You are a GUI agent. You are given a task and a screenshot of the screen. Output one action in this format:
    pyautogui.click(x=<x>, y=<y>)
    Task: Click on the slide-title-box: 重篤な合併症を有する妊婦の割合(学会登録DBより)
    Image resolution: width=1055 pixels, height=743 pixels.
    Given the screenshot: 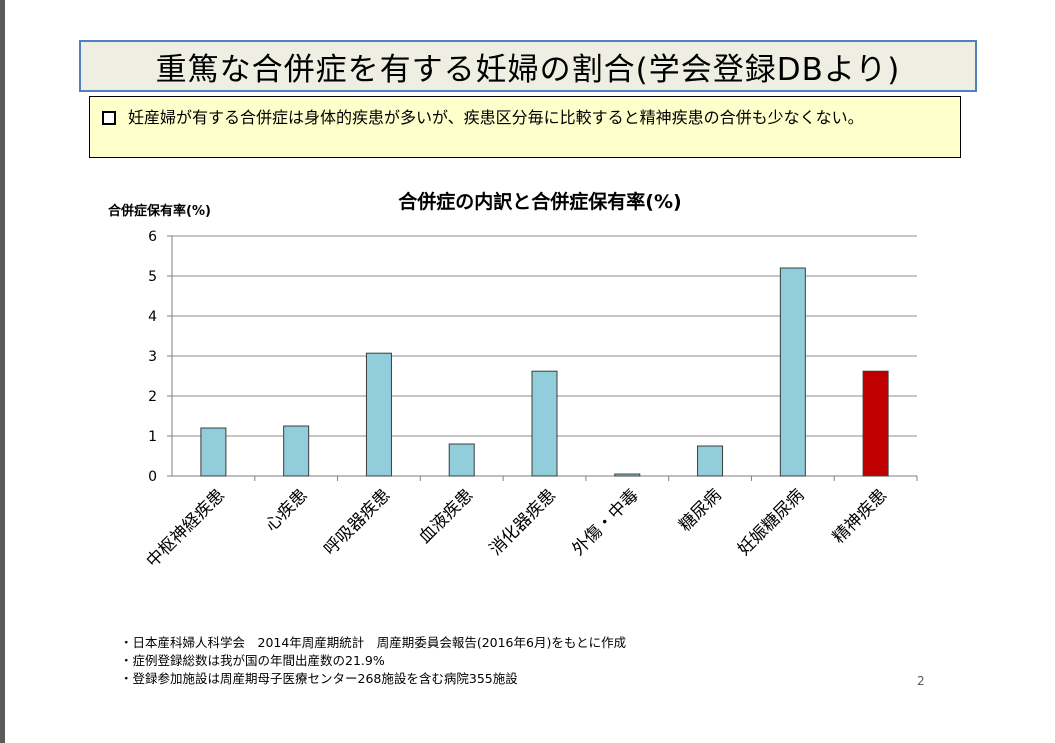 What is the action you would take?
    pyautogui.click(x=528, y=66)
    